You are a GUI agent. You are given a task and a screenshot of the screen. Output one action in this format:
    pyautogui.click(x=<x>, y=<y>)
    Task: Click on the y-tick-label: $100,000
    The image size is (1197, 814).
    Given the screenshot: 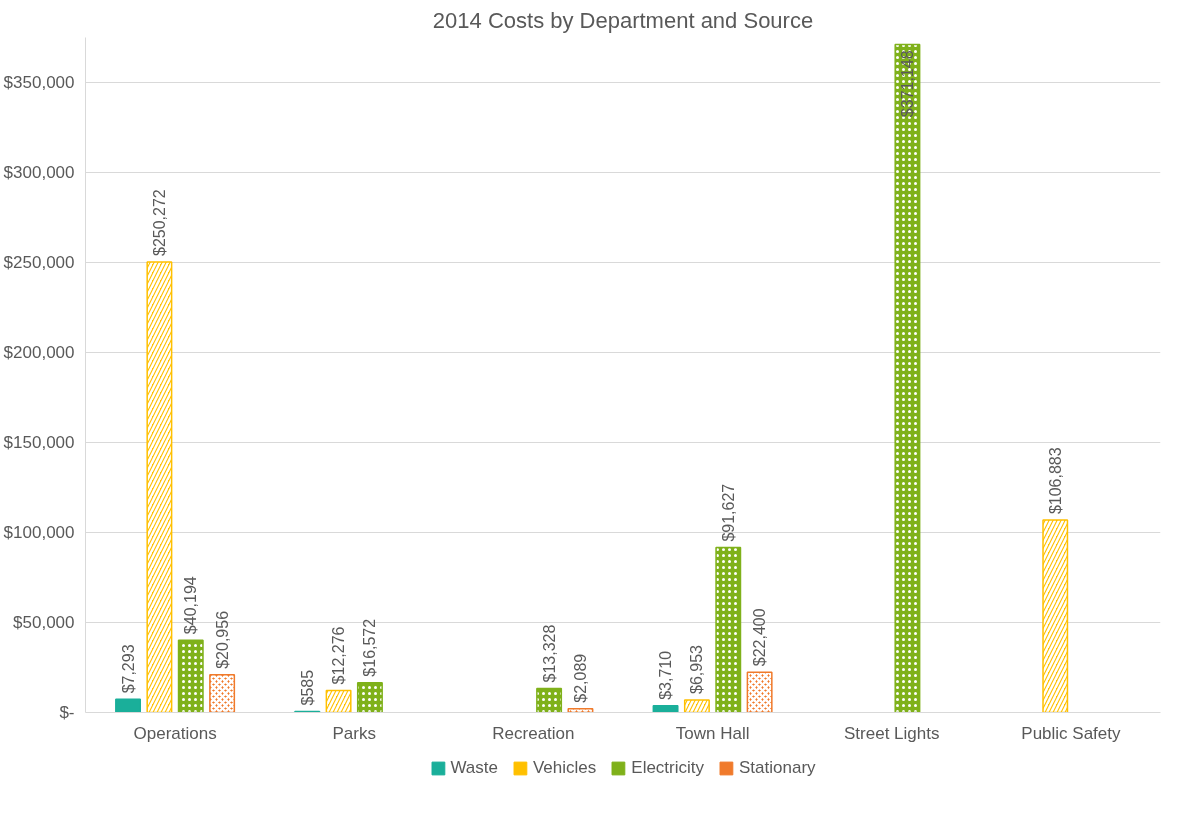 What is the action you would take?
    pyautogui.click(x=39, y=532)
    